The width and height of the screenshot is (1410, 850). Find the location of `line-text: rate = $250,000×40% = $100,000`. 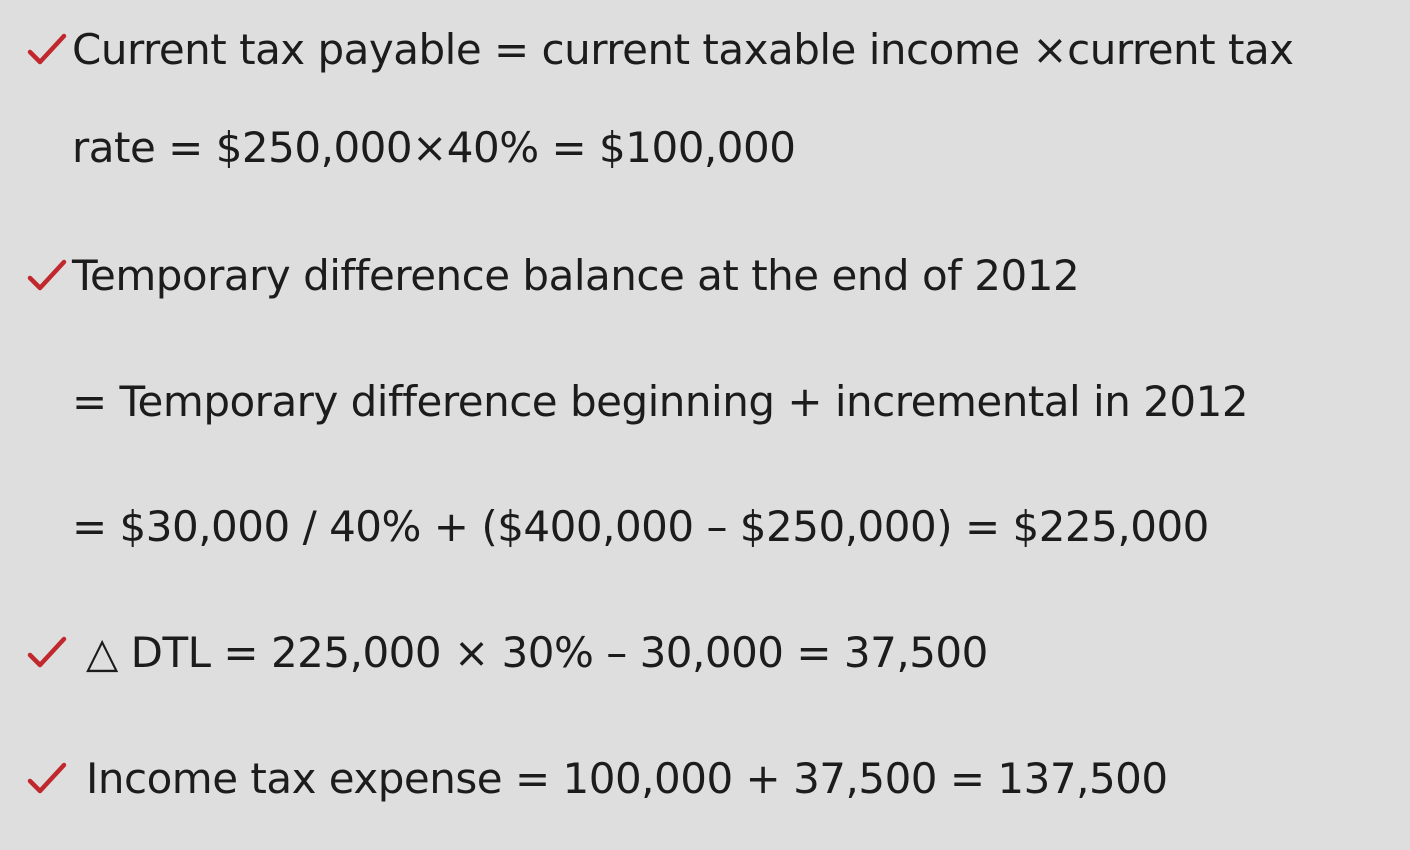

line-text: rate = $250,000×40% = $100,000 is located at coordinates (434, 147).